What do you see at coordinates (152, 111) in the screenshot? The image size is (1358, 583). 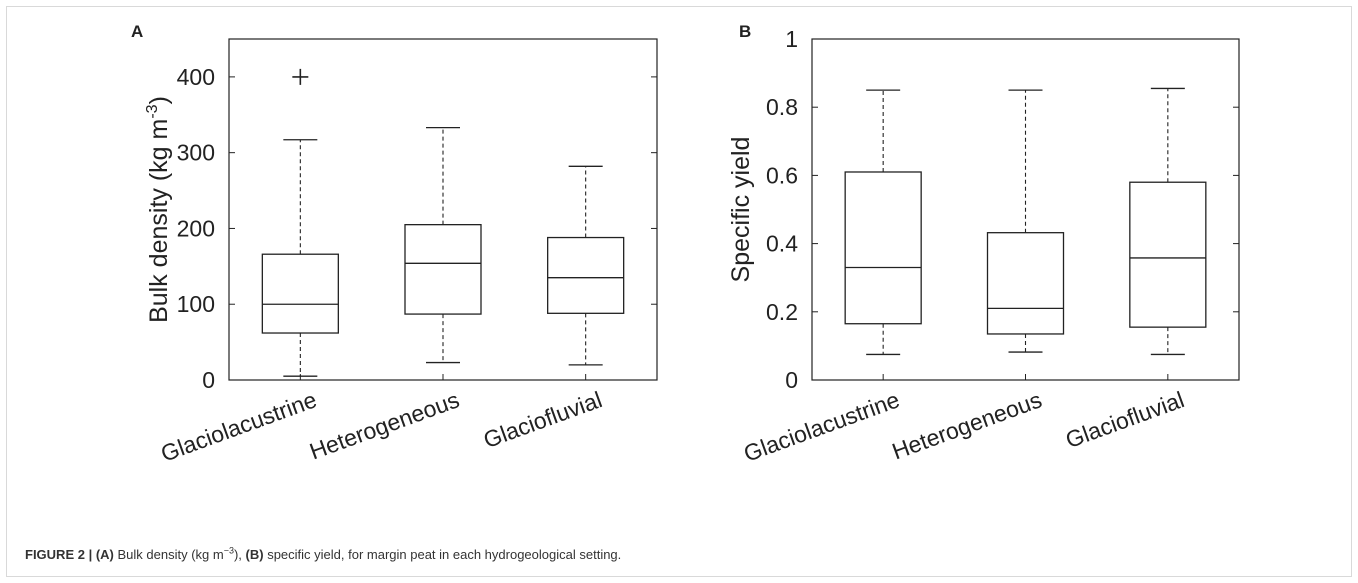 I see `y-axis-label-exponent: -3` at bounding box center [152, 111].